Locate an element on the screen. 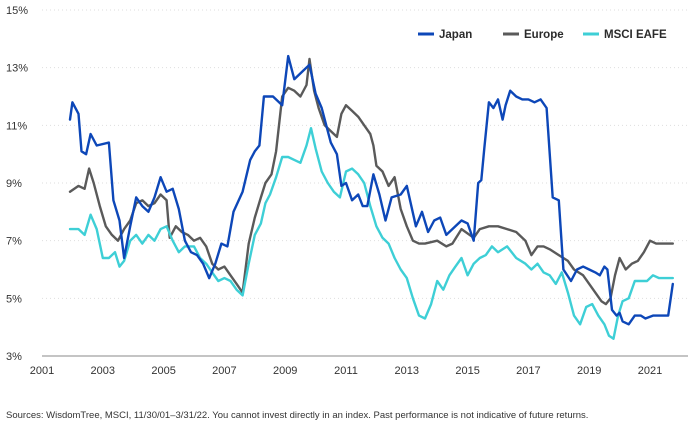  x-tick-label: 2001 is located at coordinates (42, 371).